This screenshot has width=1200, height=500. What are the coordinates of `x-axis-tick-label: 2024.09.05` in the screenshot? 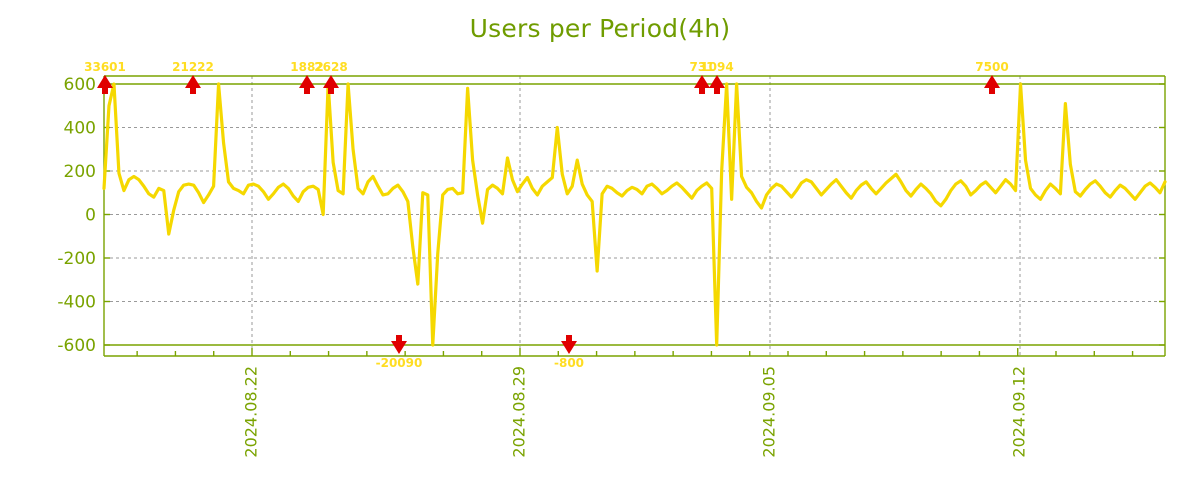 It's located at (769, 412).